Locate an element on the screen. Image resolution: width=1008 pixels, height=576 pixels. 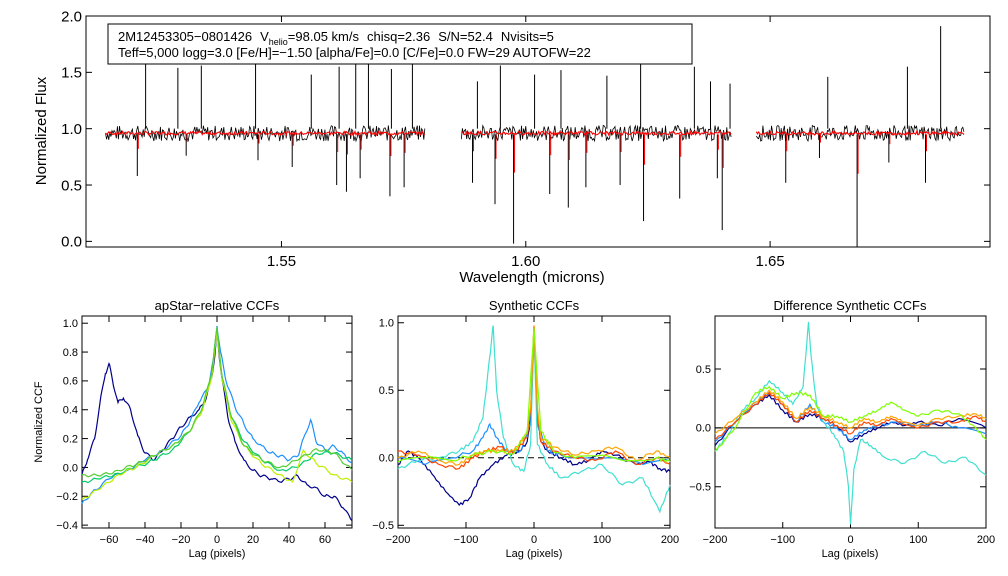
ccf-apstar-ylabel: Normalized CCF is located at coordinates (39, 422).